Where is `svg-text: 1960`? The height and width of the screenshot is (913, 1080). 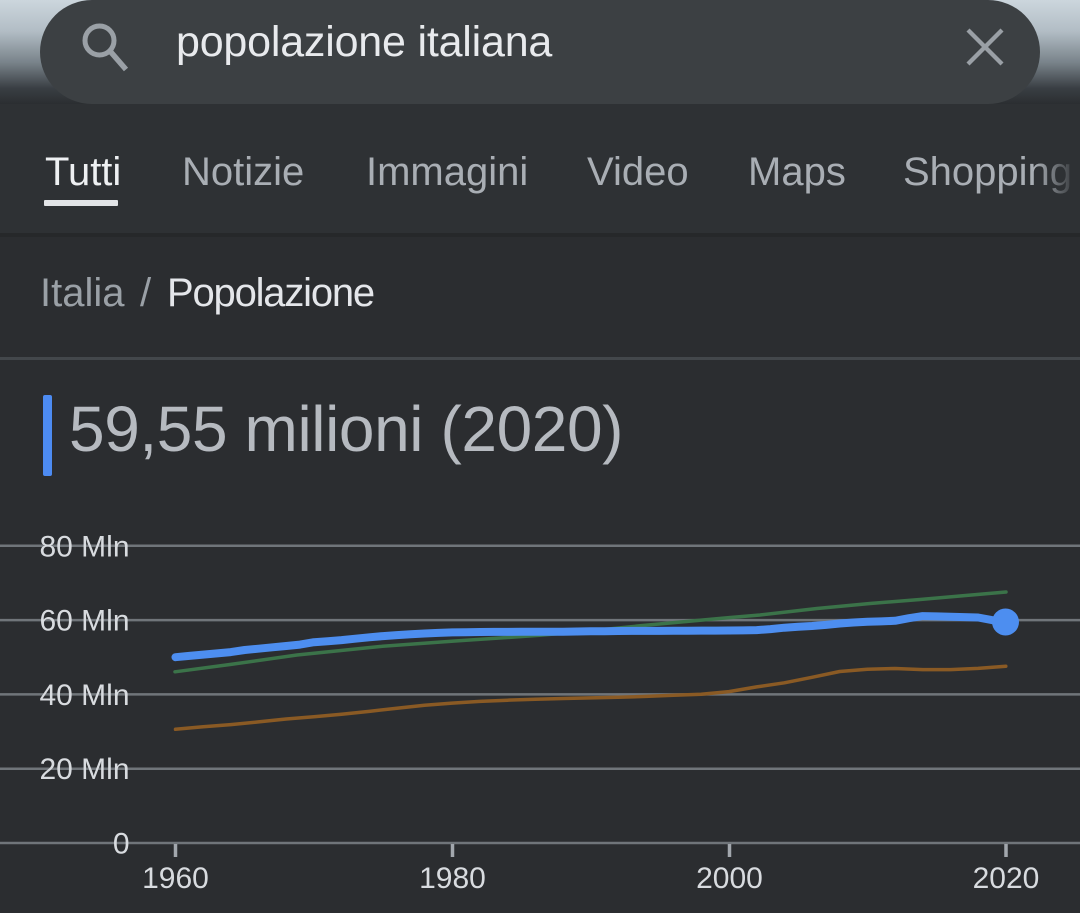 svg-text: 1960 is located at coordinates (175, 878).